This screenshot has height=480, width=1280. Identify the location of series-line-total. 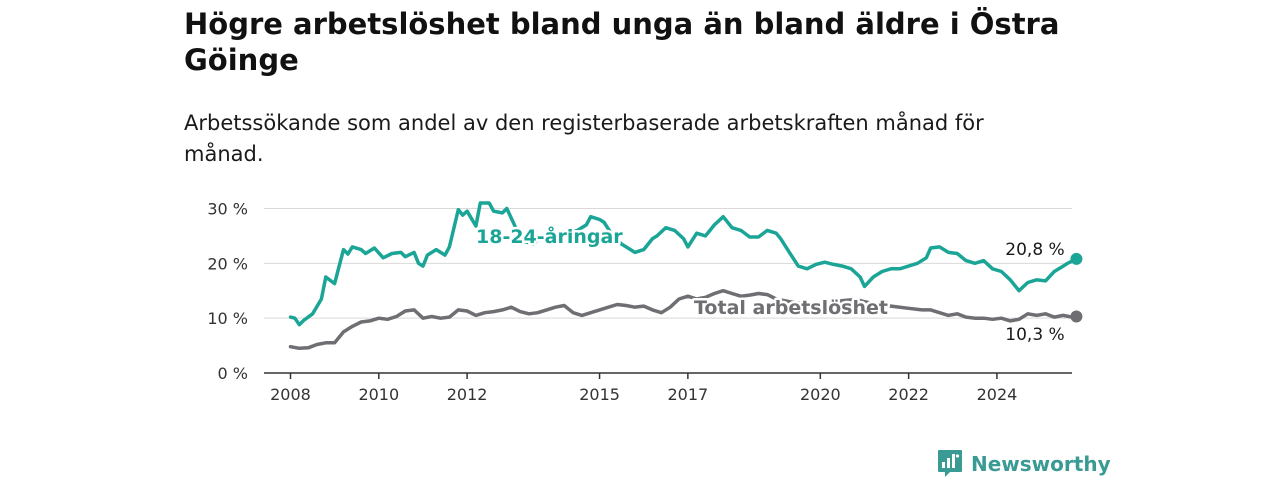
(683, 319).